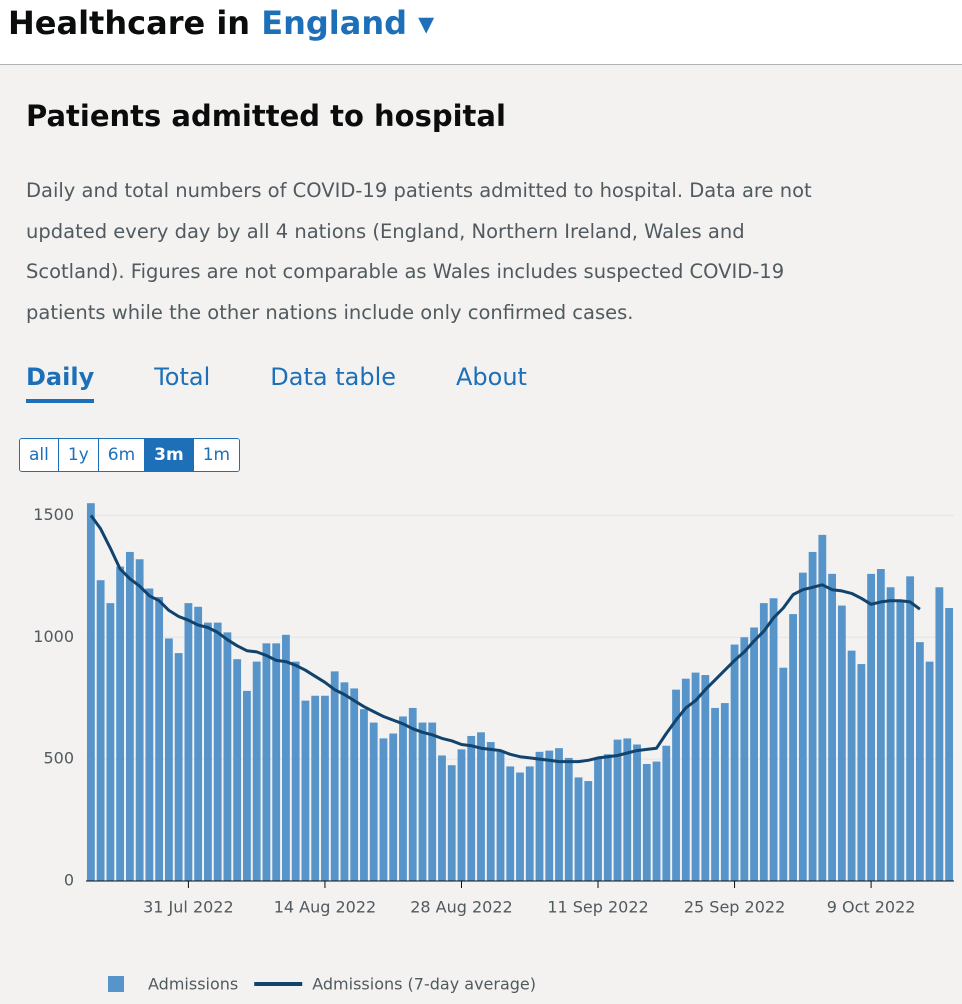 The width and height of the screenshot is (962, 1004). I want to click on range-button: 1m, so click(216, 455).